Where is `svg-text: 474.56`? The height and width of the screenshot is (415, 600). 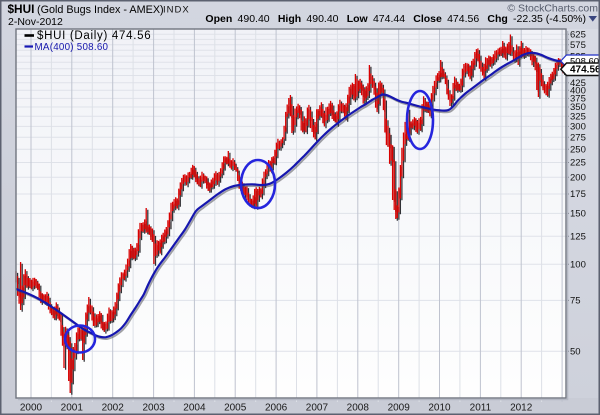
svg-text: 474.56 is located at coordinates (585, 70).